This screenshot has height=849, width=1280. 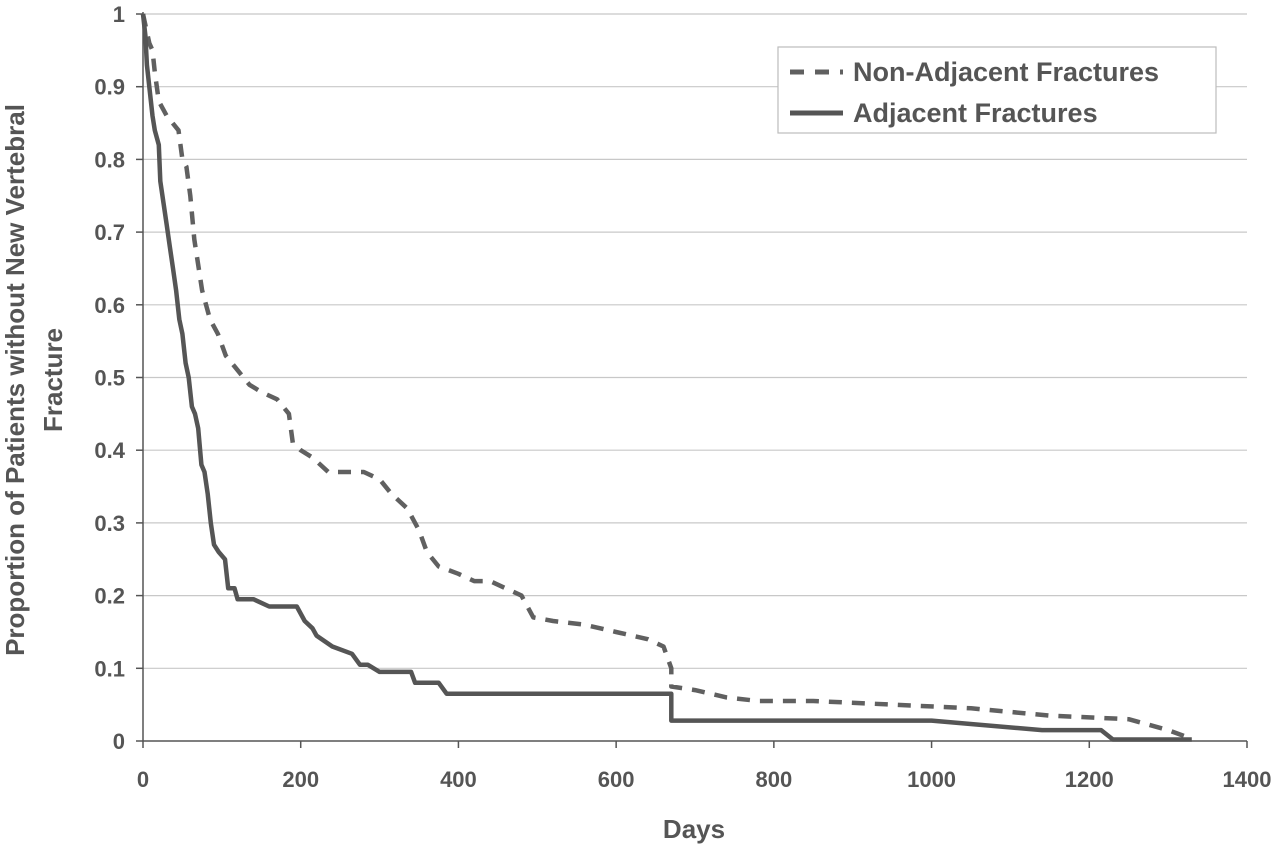 I want to click on y-tick-labels: 0 0.1 0.2 0.3 0.4 0.5 0.6 0.7 0.8 0.9 1, so click(x=109, y=378).